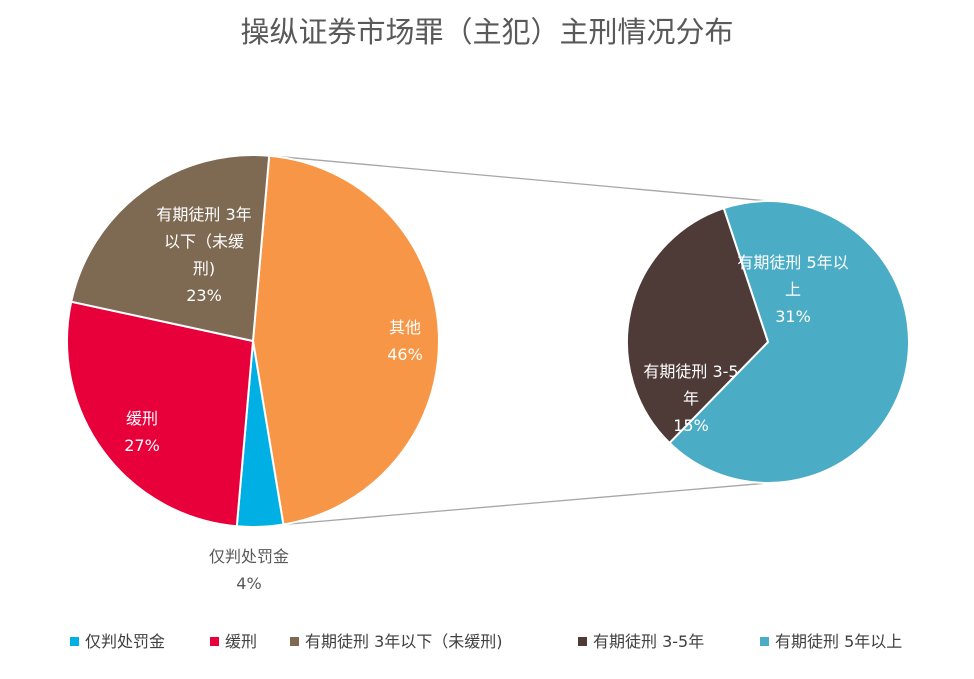  Describe the element at coordinates (648, 641) in the screenshot. I see `legend-label: 有期徒刑 3-5年` at that location.